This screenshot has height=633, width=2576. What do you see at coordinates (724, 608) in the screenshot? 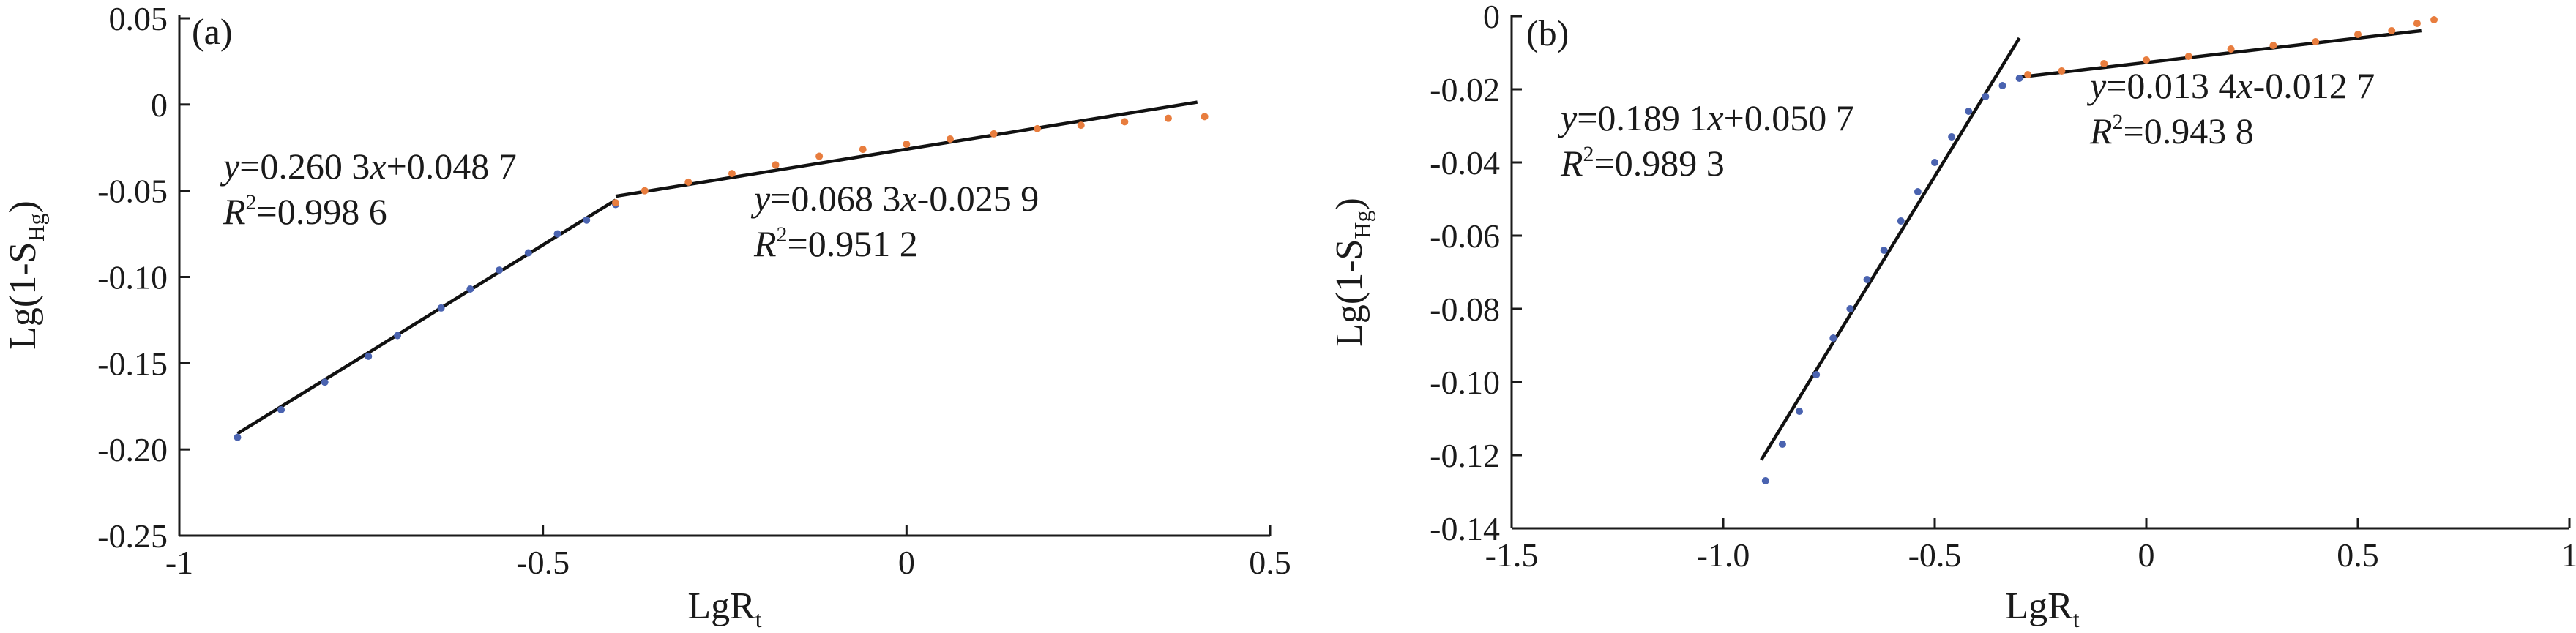
I see `panel-a-x-axis-title: LgRt` at bounding box center [724, 608].